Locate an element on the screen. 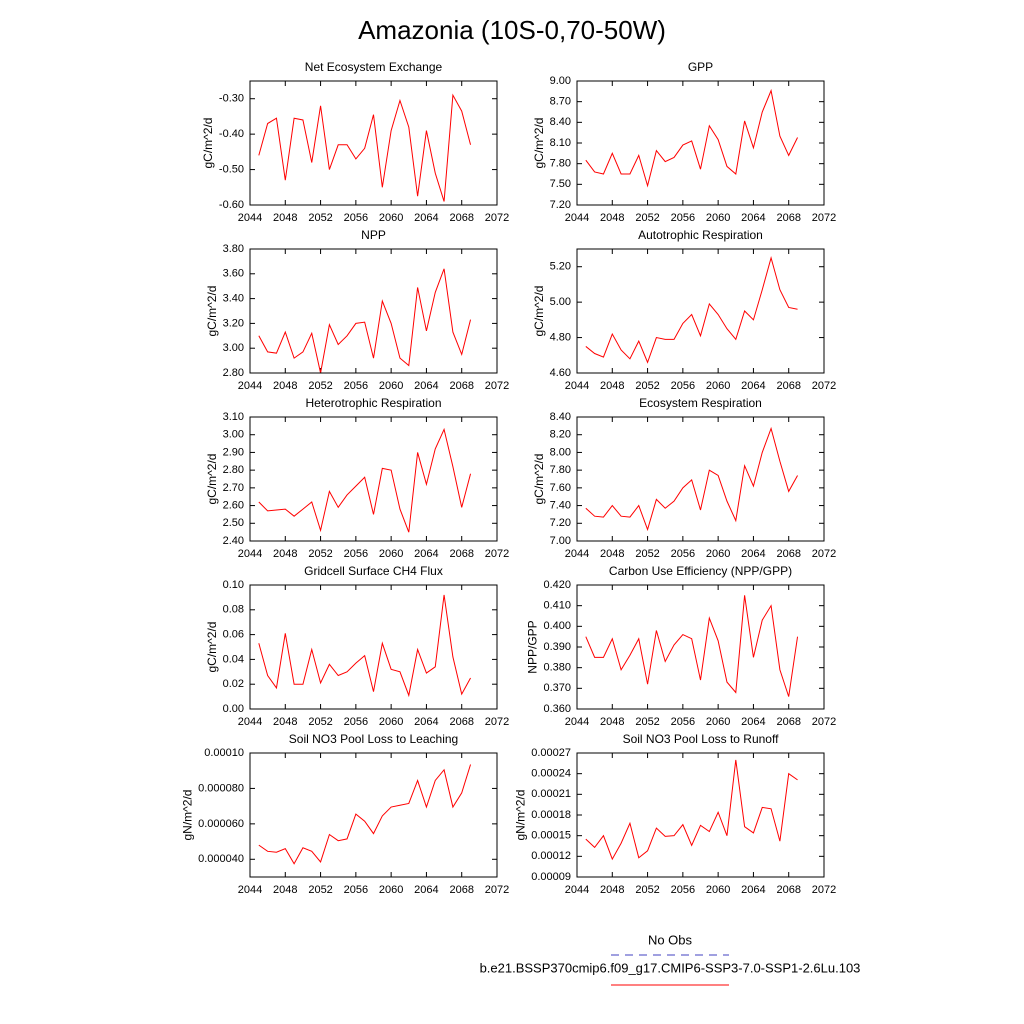 Image resolution: width=1024 pixels, height=1024 pixels. y-tick-label: 0.00 is located at coordinates (233, 709).